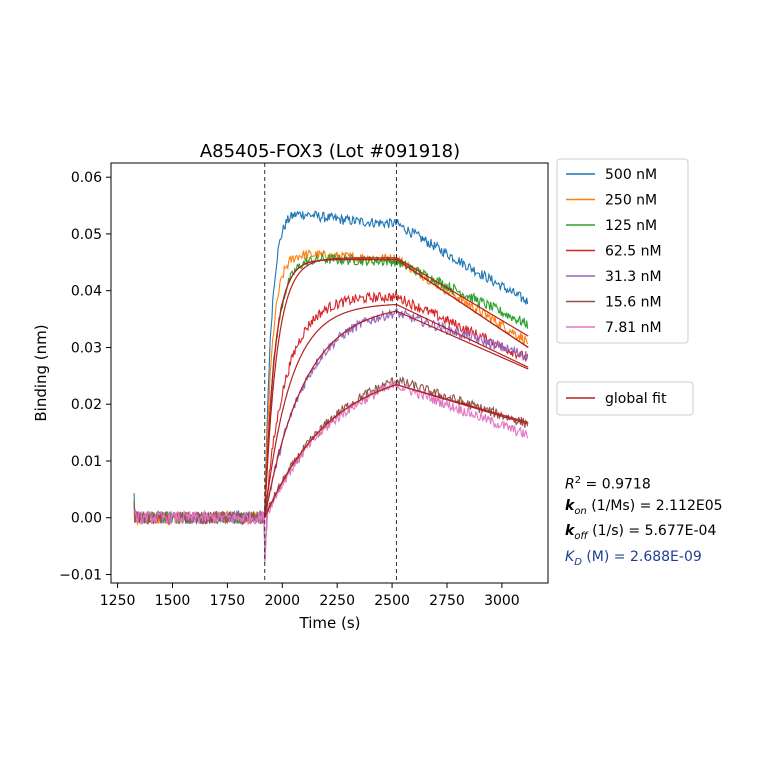  Describe the element at coordinates (330, 623) in the screenshot. I see `x-axis-label: Time (s)` at that location.